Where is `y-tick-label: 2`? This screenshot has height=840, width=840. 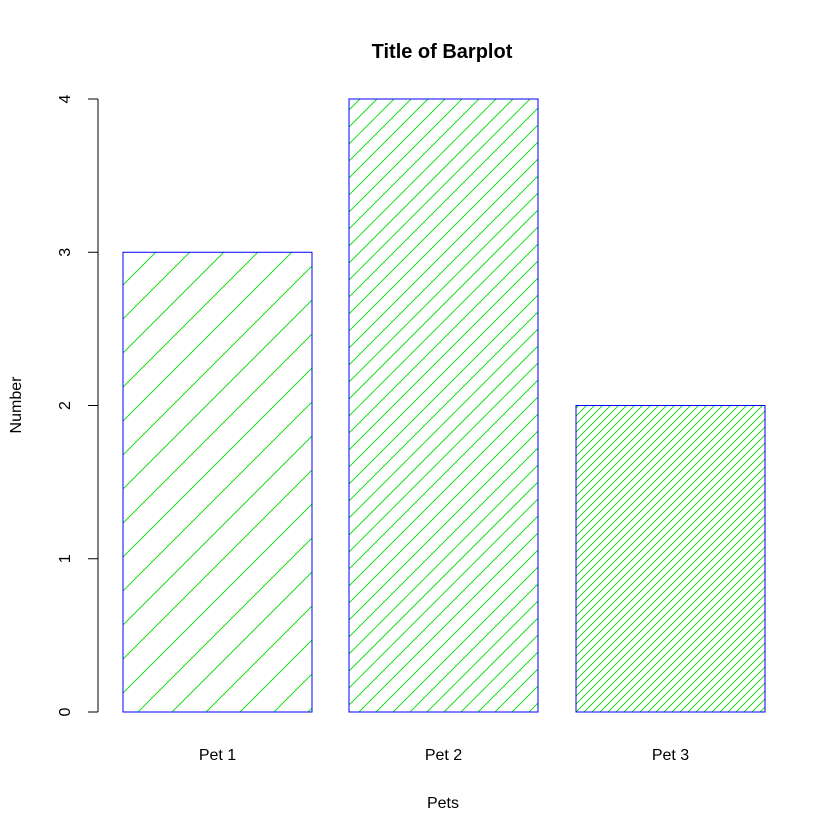 y-tick-label: 2 is located at coordinates (65, 405).